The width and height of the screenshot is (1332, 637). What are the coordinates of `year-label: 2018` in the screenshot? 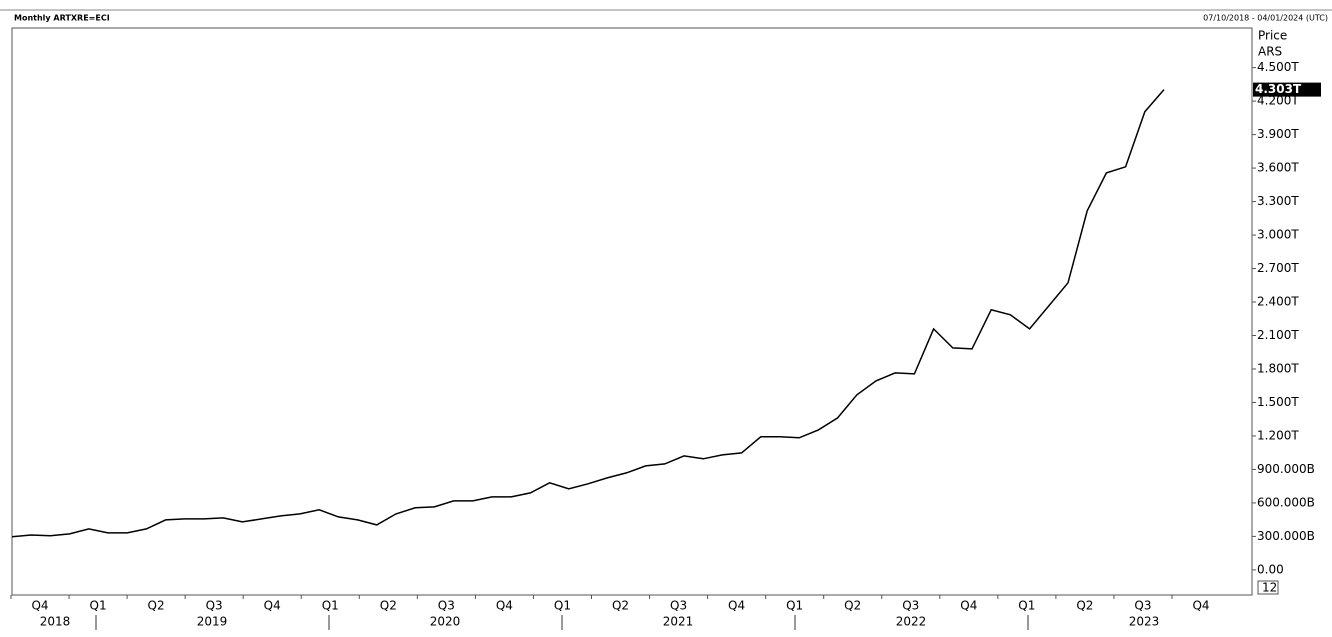 It's located at (55, 622).